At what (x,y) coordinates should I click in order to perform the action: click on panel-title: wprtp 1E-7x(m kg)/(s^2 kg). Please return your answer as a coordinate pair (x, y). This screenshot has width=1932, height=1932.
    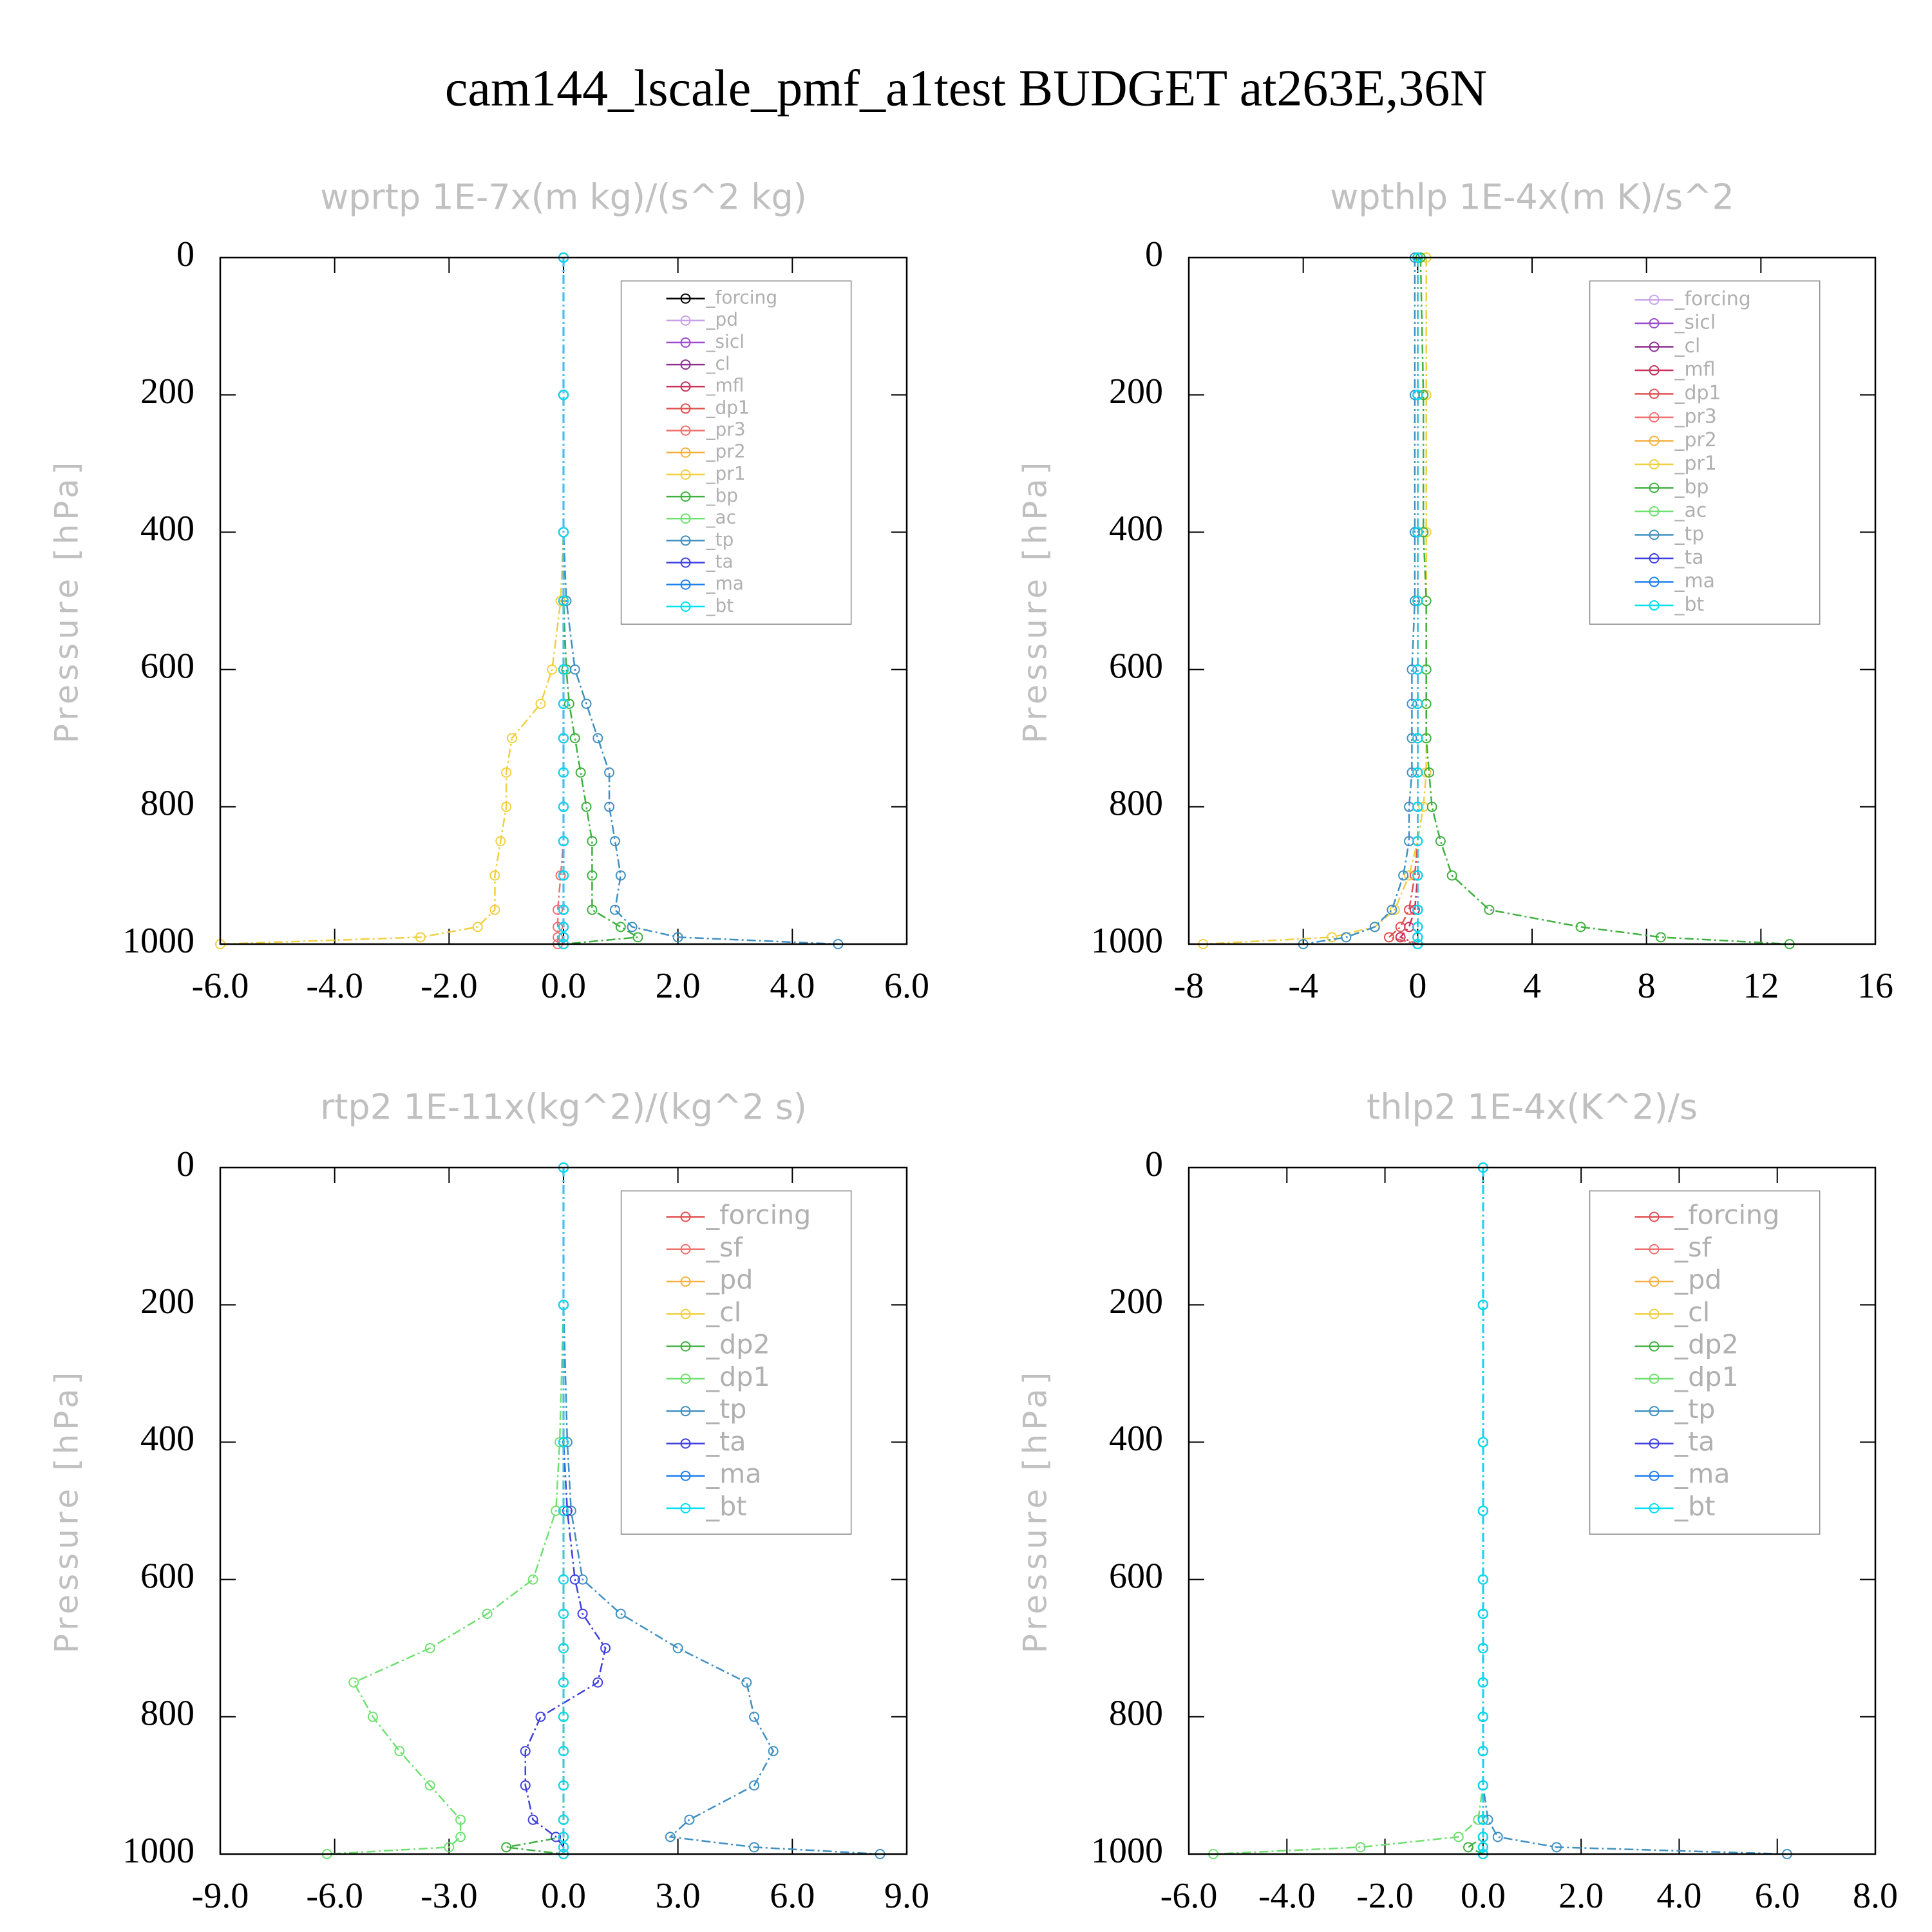
    Looking at the image, I should click on (563, 198).